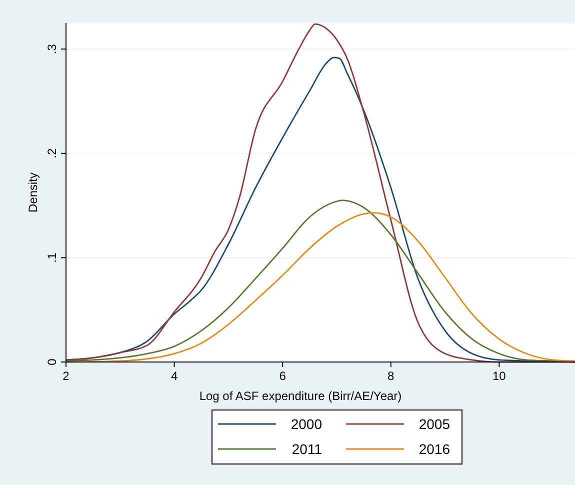 The height and width of the screenshot is (485, 575). Describe the element at coordinates (52, 362) in the screenshot. I see `y-tick-label: 0` at that location.